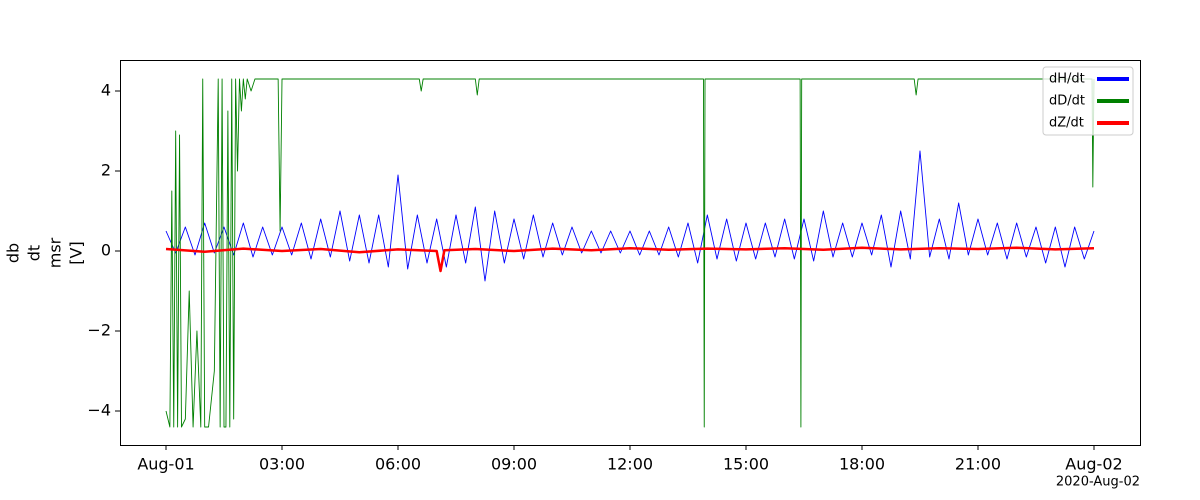 This screenshot has height=500, width=1200. Describe the element at coordinates (398, 464) in the screenshot. I see `x-tick-label: 06:00` at that location.